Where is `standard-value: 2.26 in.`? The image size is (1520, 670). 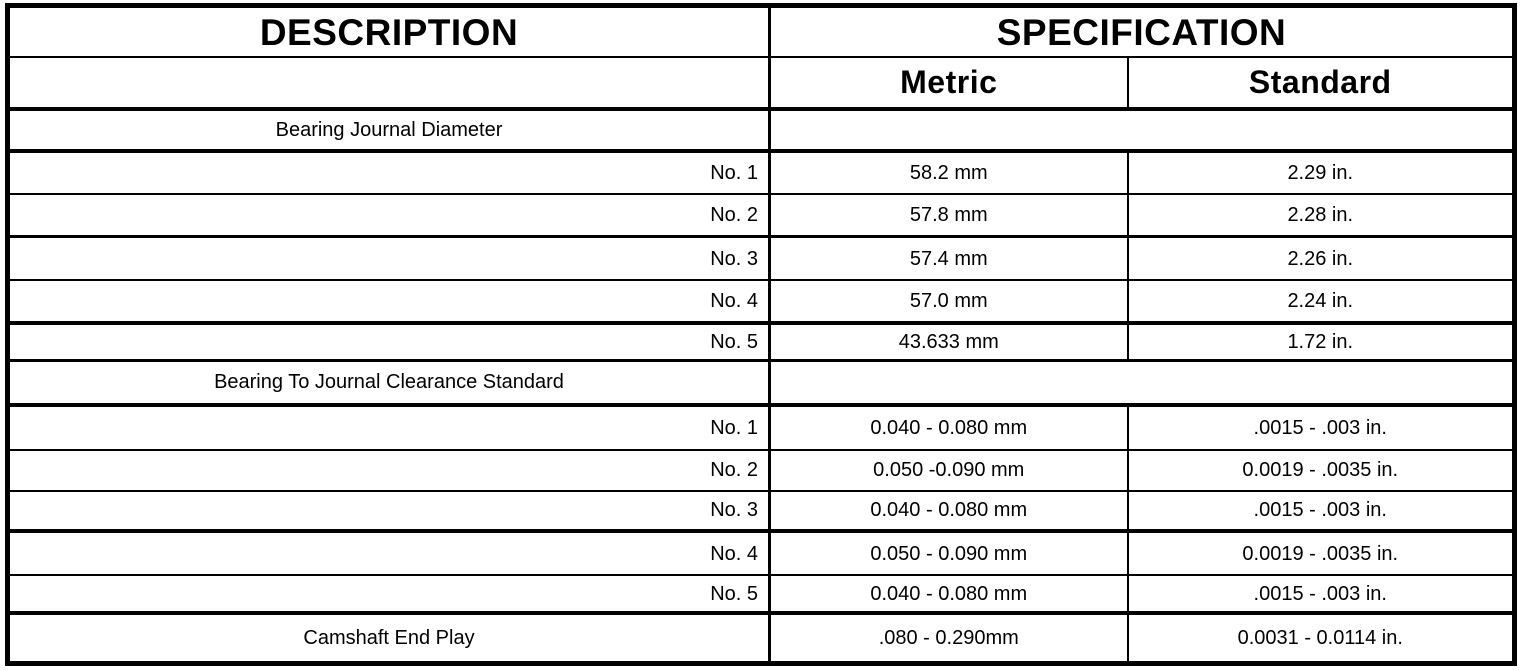 standard-value: 2.26 in. is located at coordinates (1321, 259).